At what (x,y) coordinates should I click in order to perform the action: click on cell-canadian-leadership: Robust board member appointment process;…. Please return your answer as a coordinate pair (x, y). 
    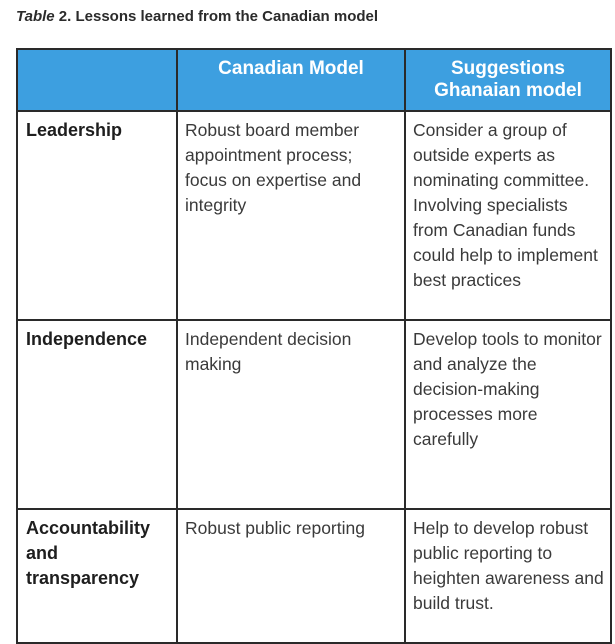
    Looking at the image, I should click on (291, 215).